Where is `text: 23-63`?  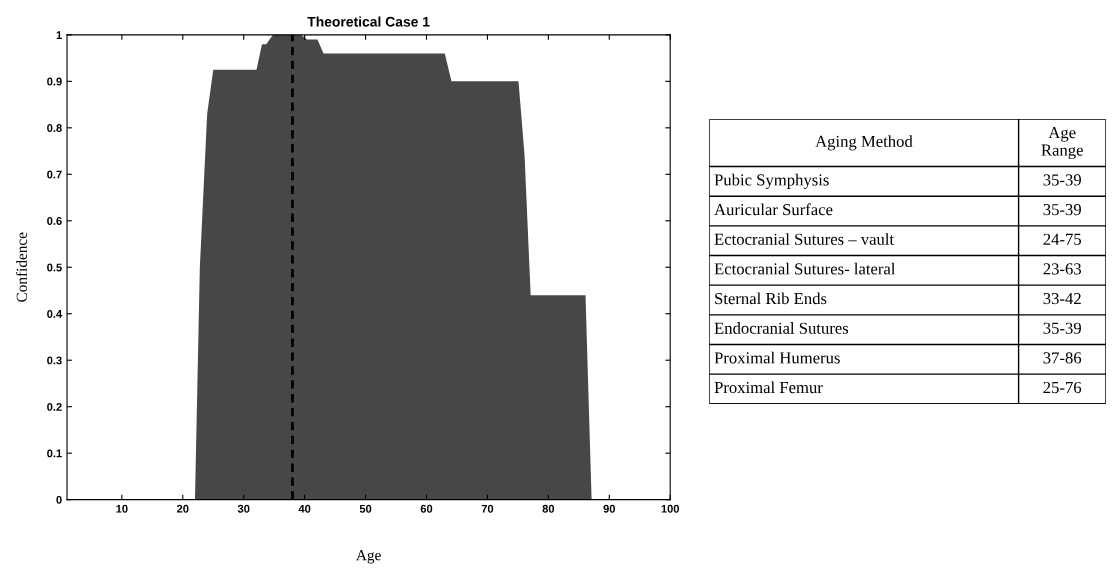
text: 23-63 is located at coordinates (1062, 269).